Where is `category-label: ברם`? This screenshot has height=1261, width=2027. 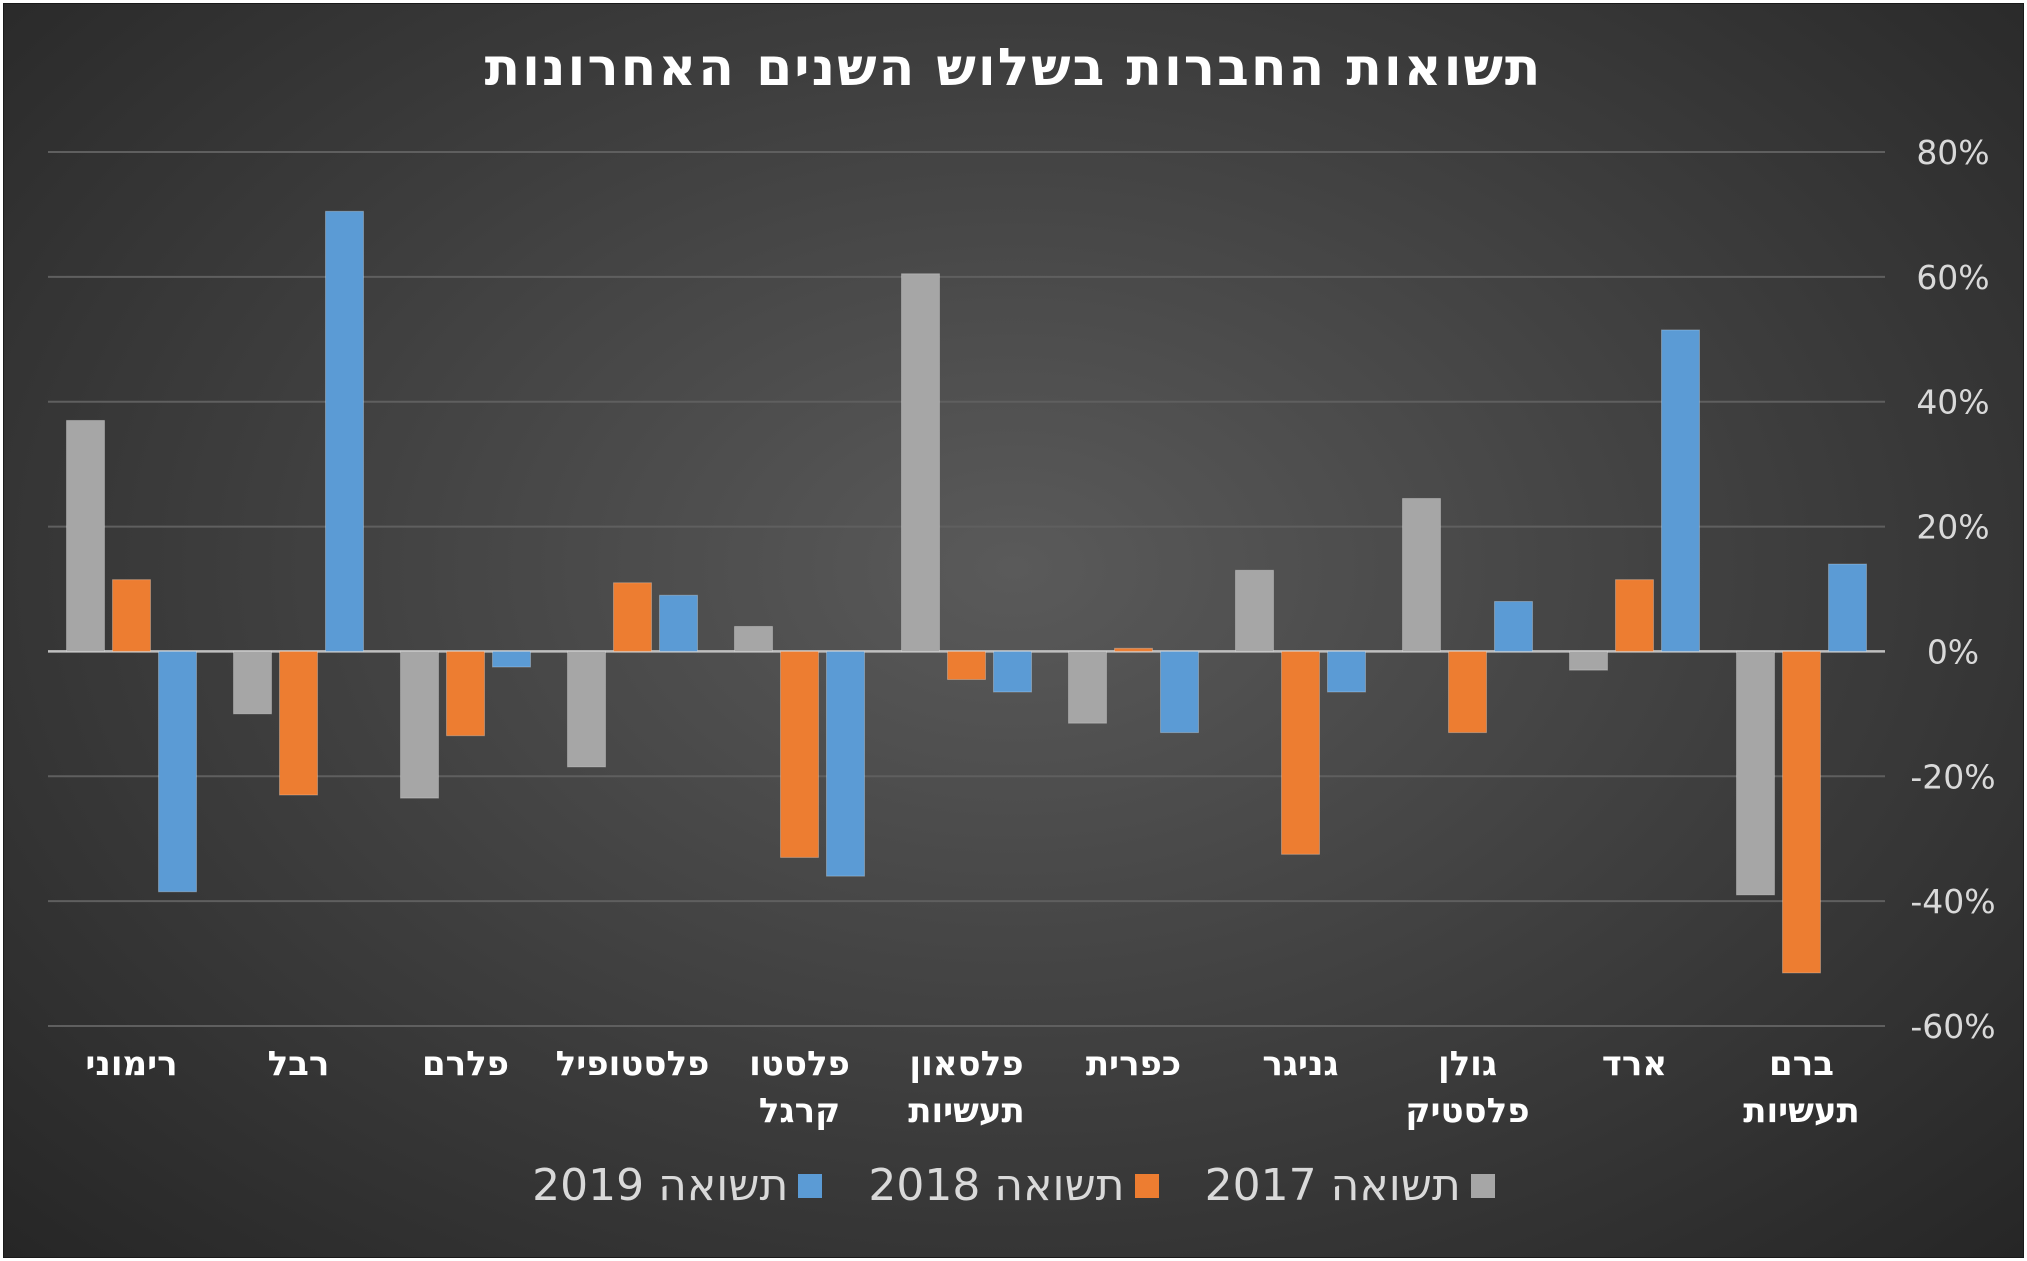 category-label: ברם is located at coordinates (1801, 1064).